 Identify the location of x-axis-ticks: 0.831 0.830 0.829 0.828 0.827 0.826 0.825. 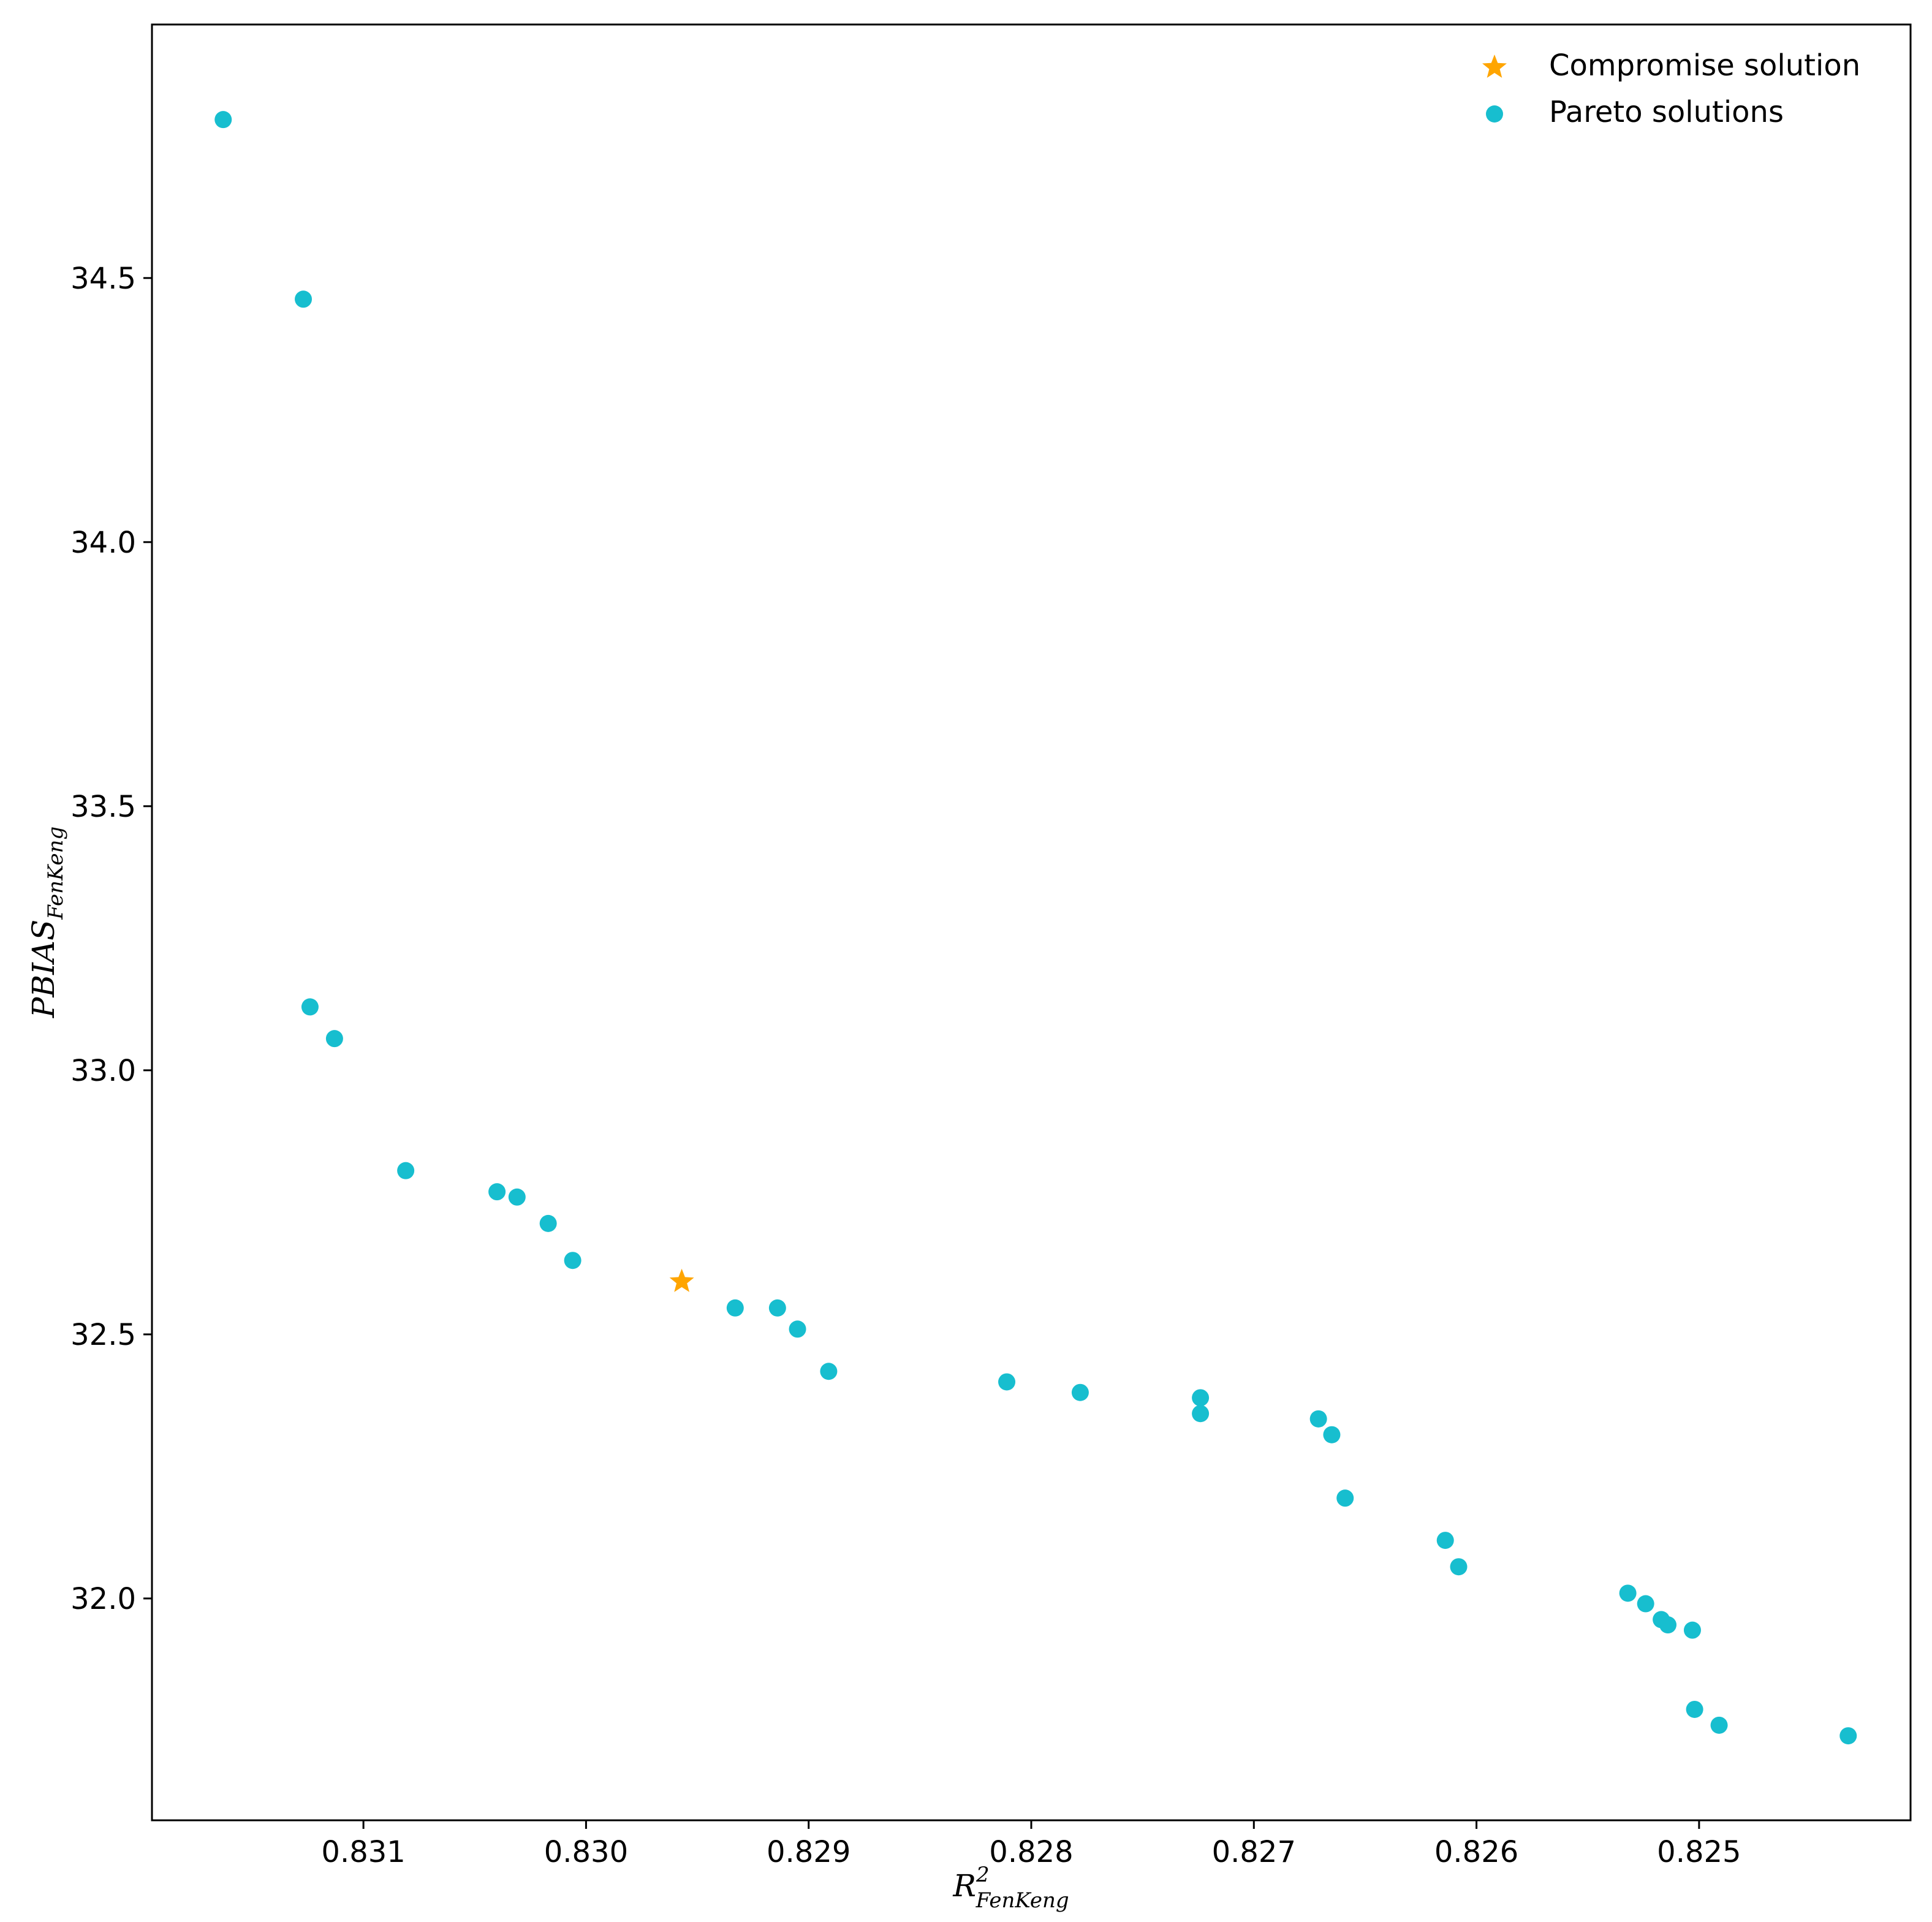
(1031, 1844).